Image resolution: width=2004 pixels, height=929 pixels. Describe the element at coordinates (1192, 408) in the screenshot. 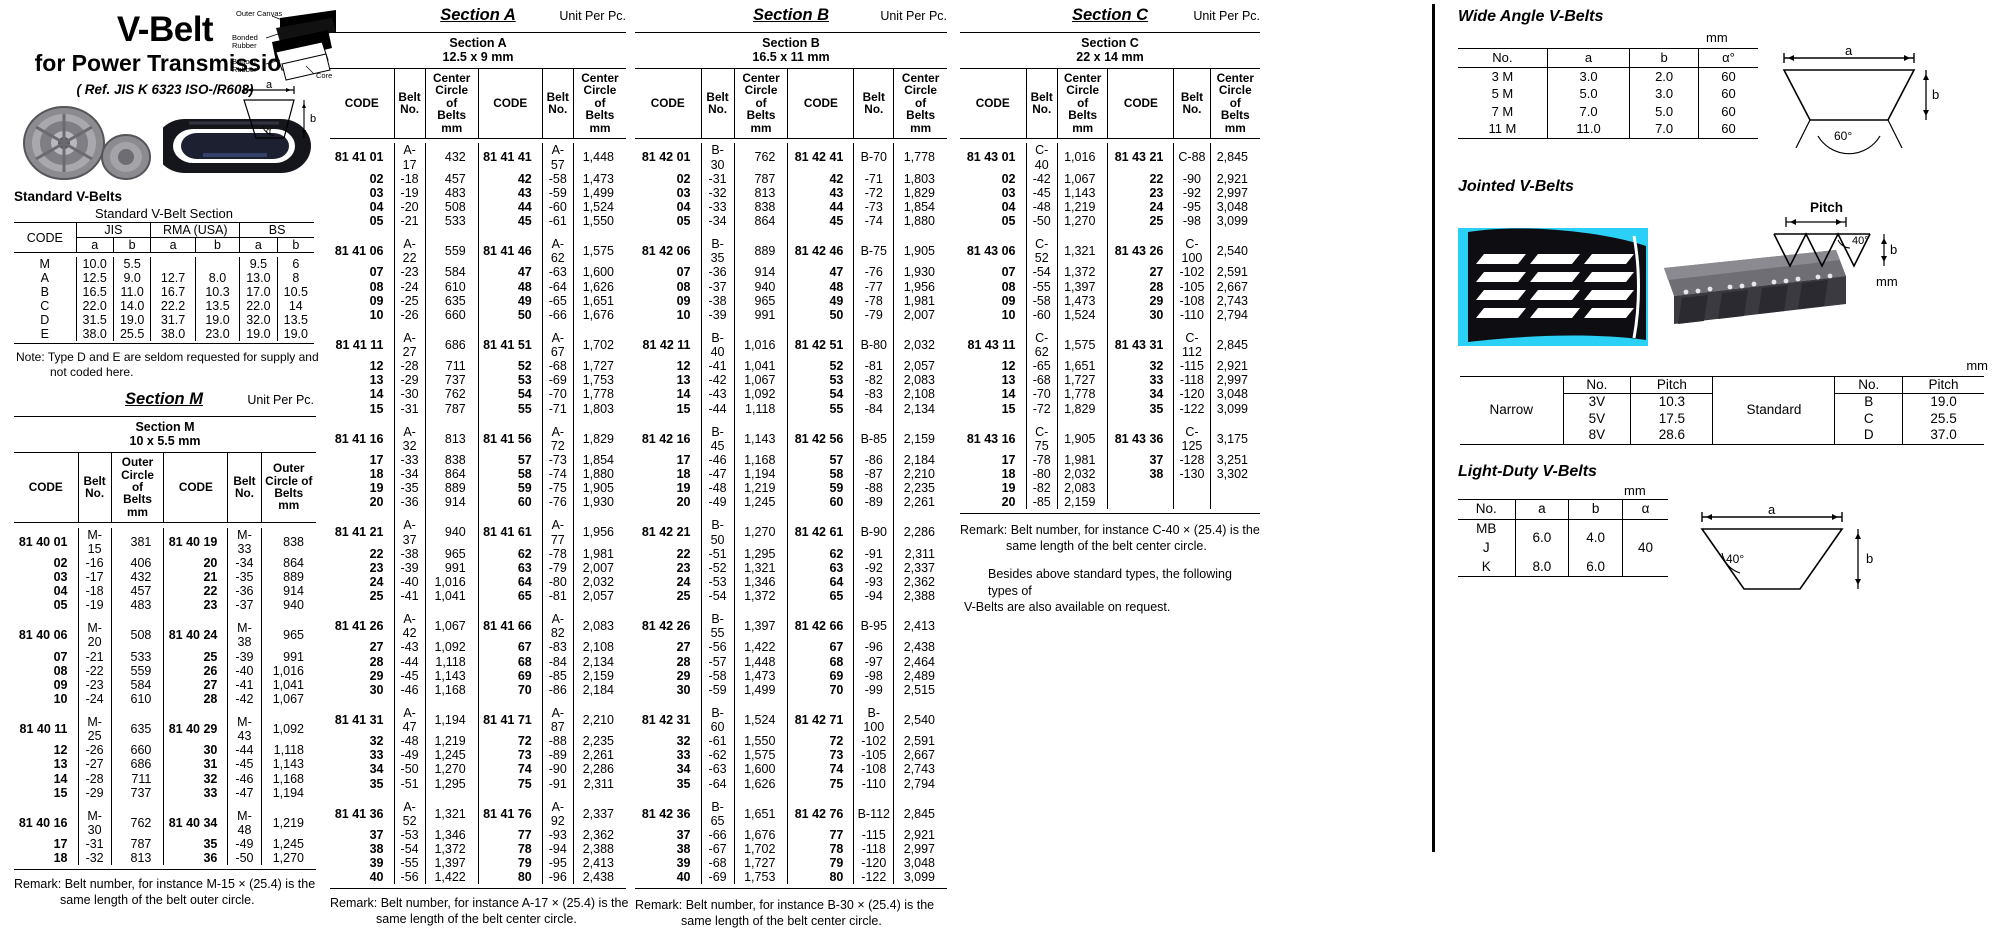

I see `belt-no: -122` at that location.